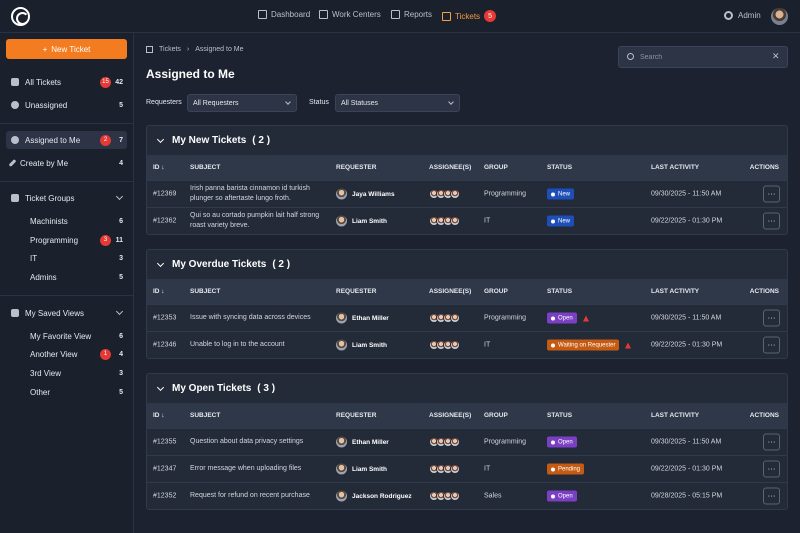 This screenshot has height=533, width=800. I want to click on status-badge: New, so click(561, 194).